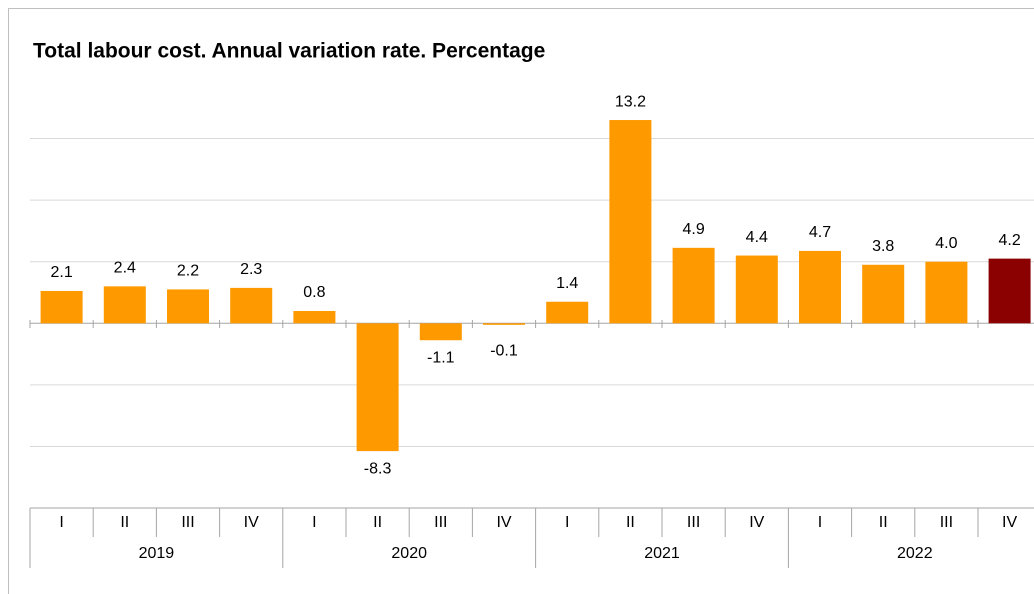  What do you see at coordinates (946, 243) in the screenshot?
I see `value-label: 4.0` at bounding box center [946, 243].